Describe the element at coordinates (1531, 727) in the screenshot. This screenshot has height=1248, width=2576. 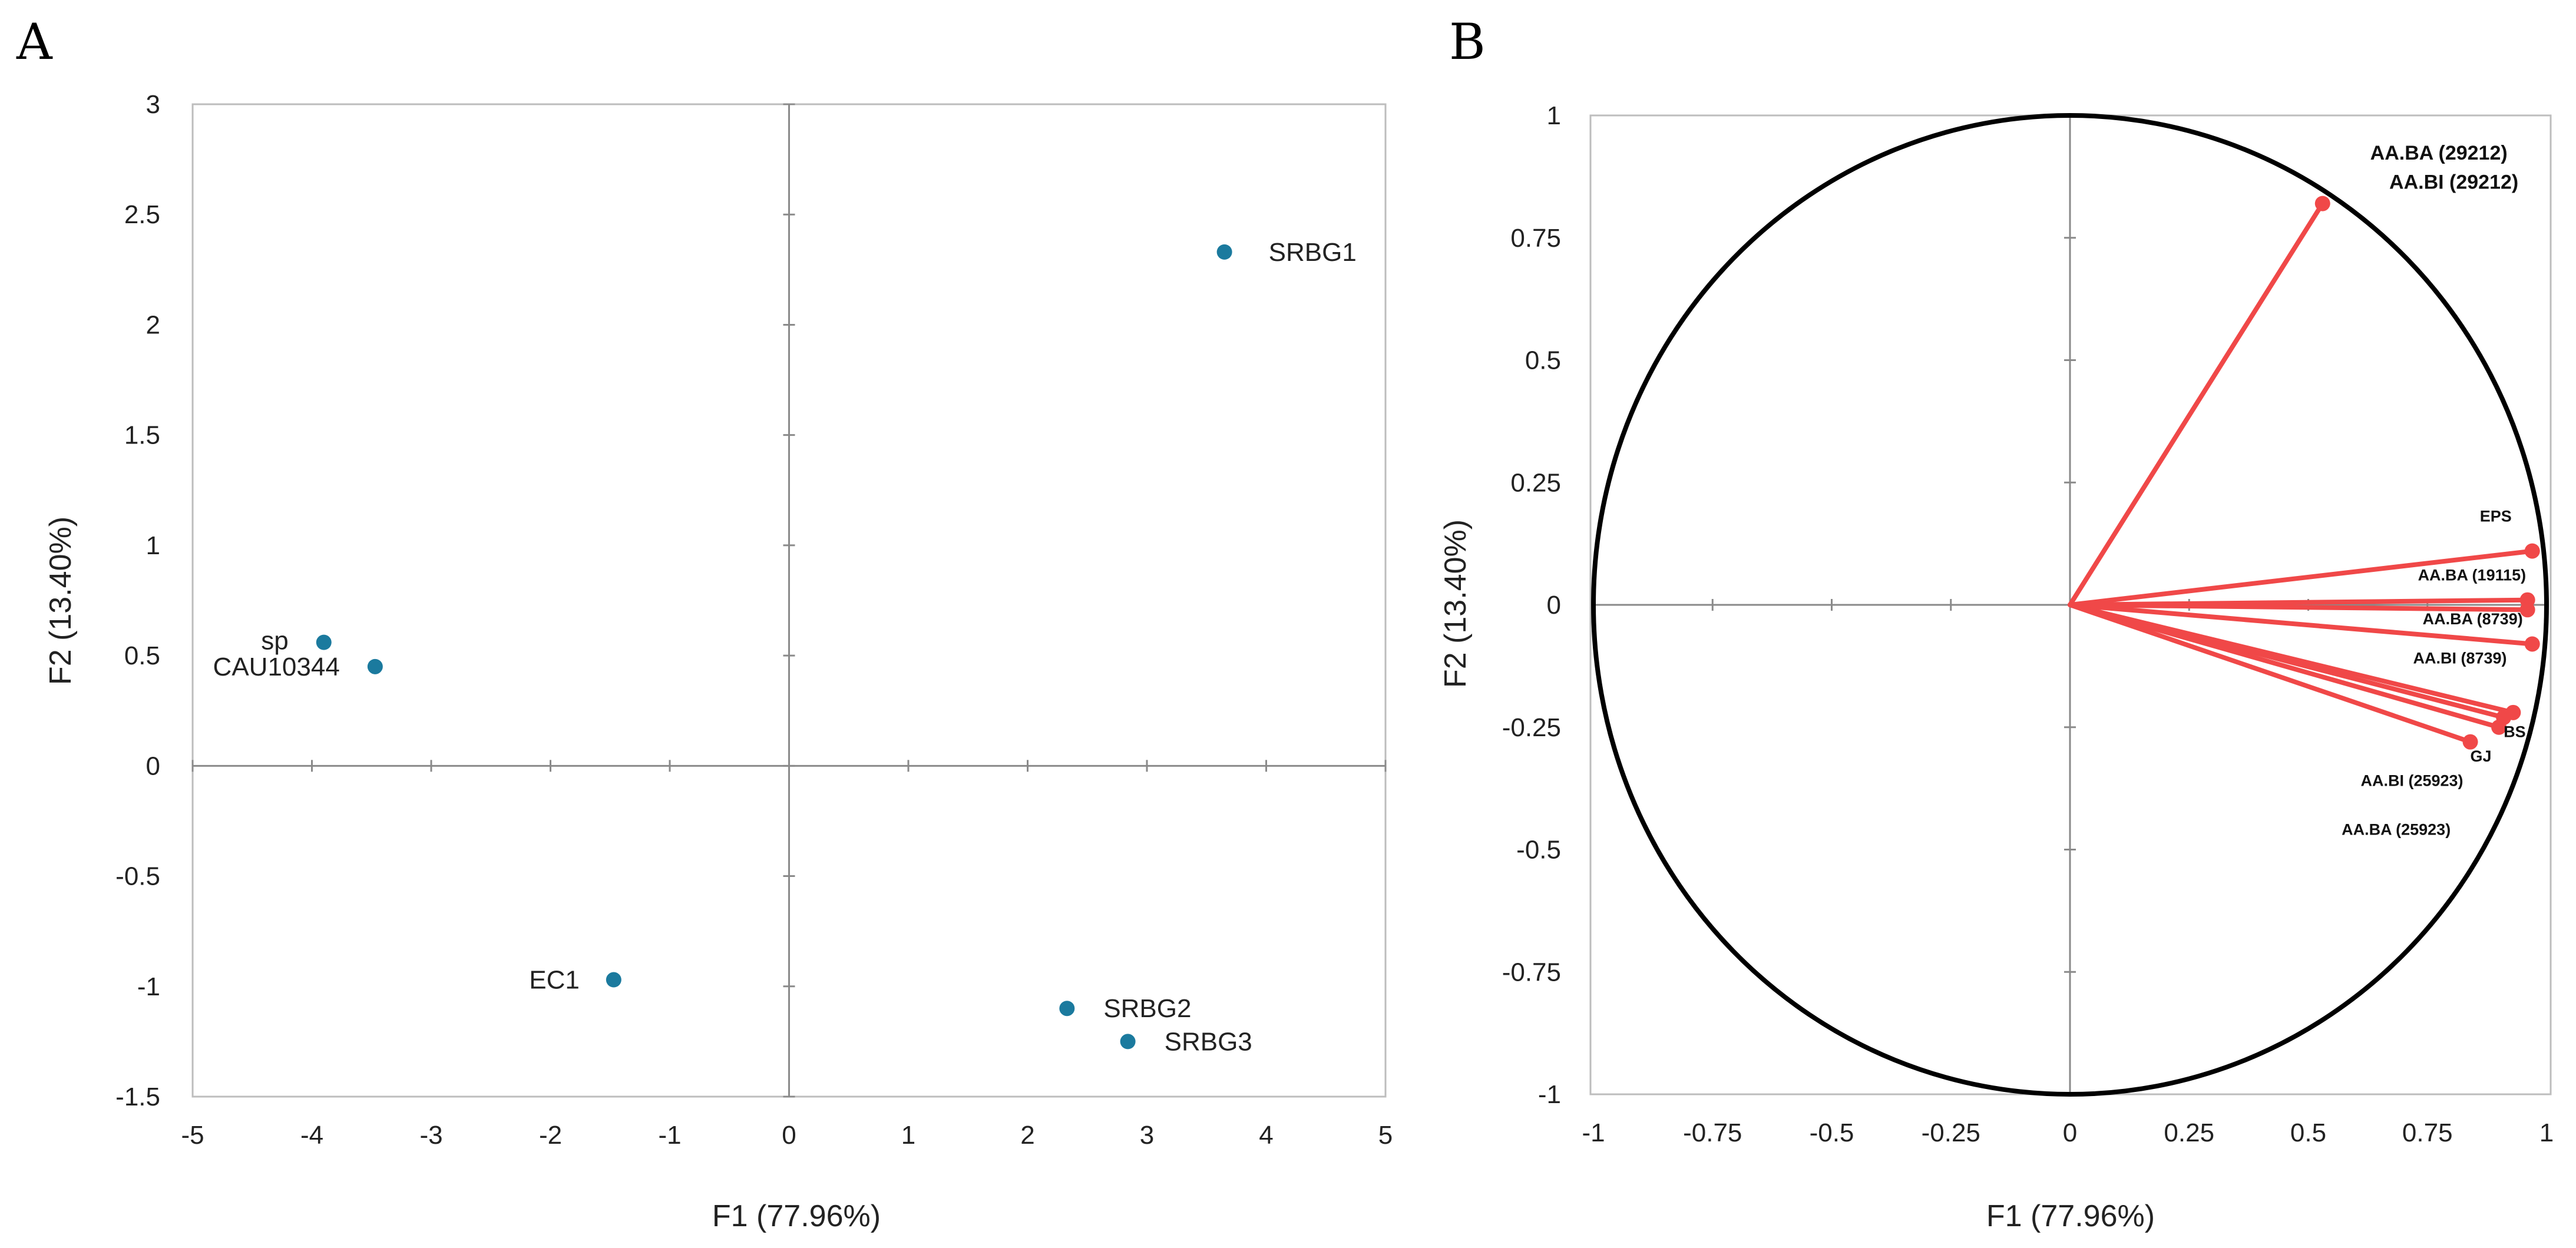
I see `panel-b-y-tick-label: -0.25` at that location.